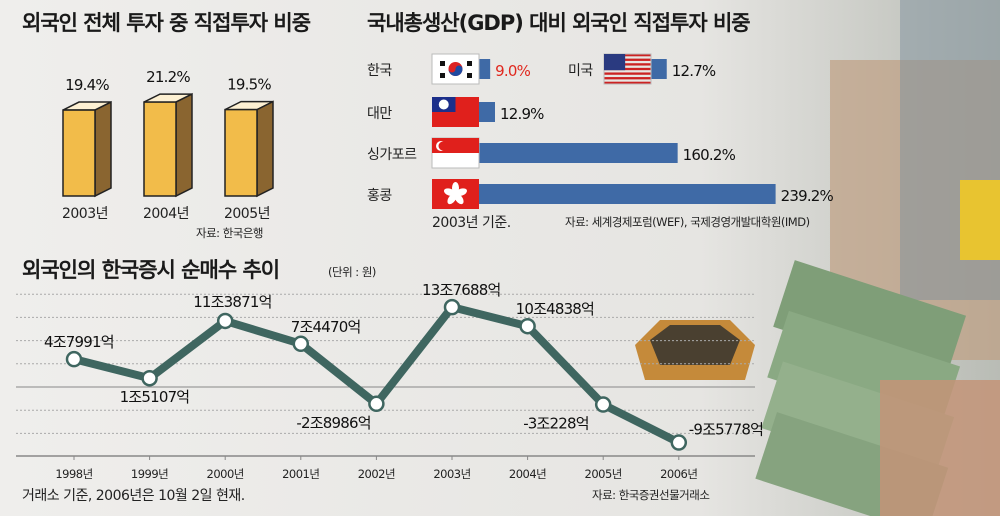 This screenshot has width=1000, height=516. What do you see at coordinates (650, 495) in the screenshot?
I see `chart3-source: 자료: 한국증권선물거래소` at bounding box center [650, 495].